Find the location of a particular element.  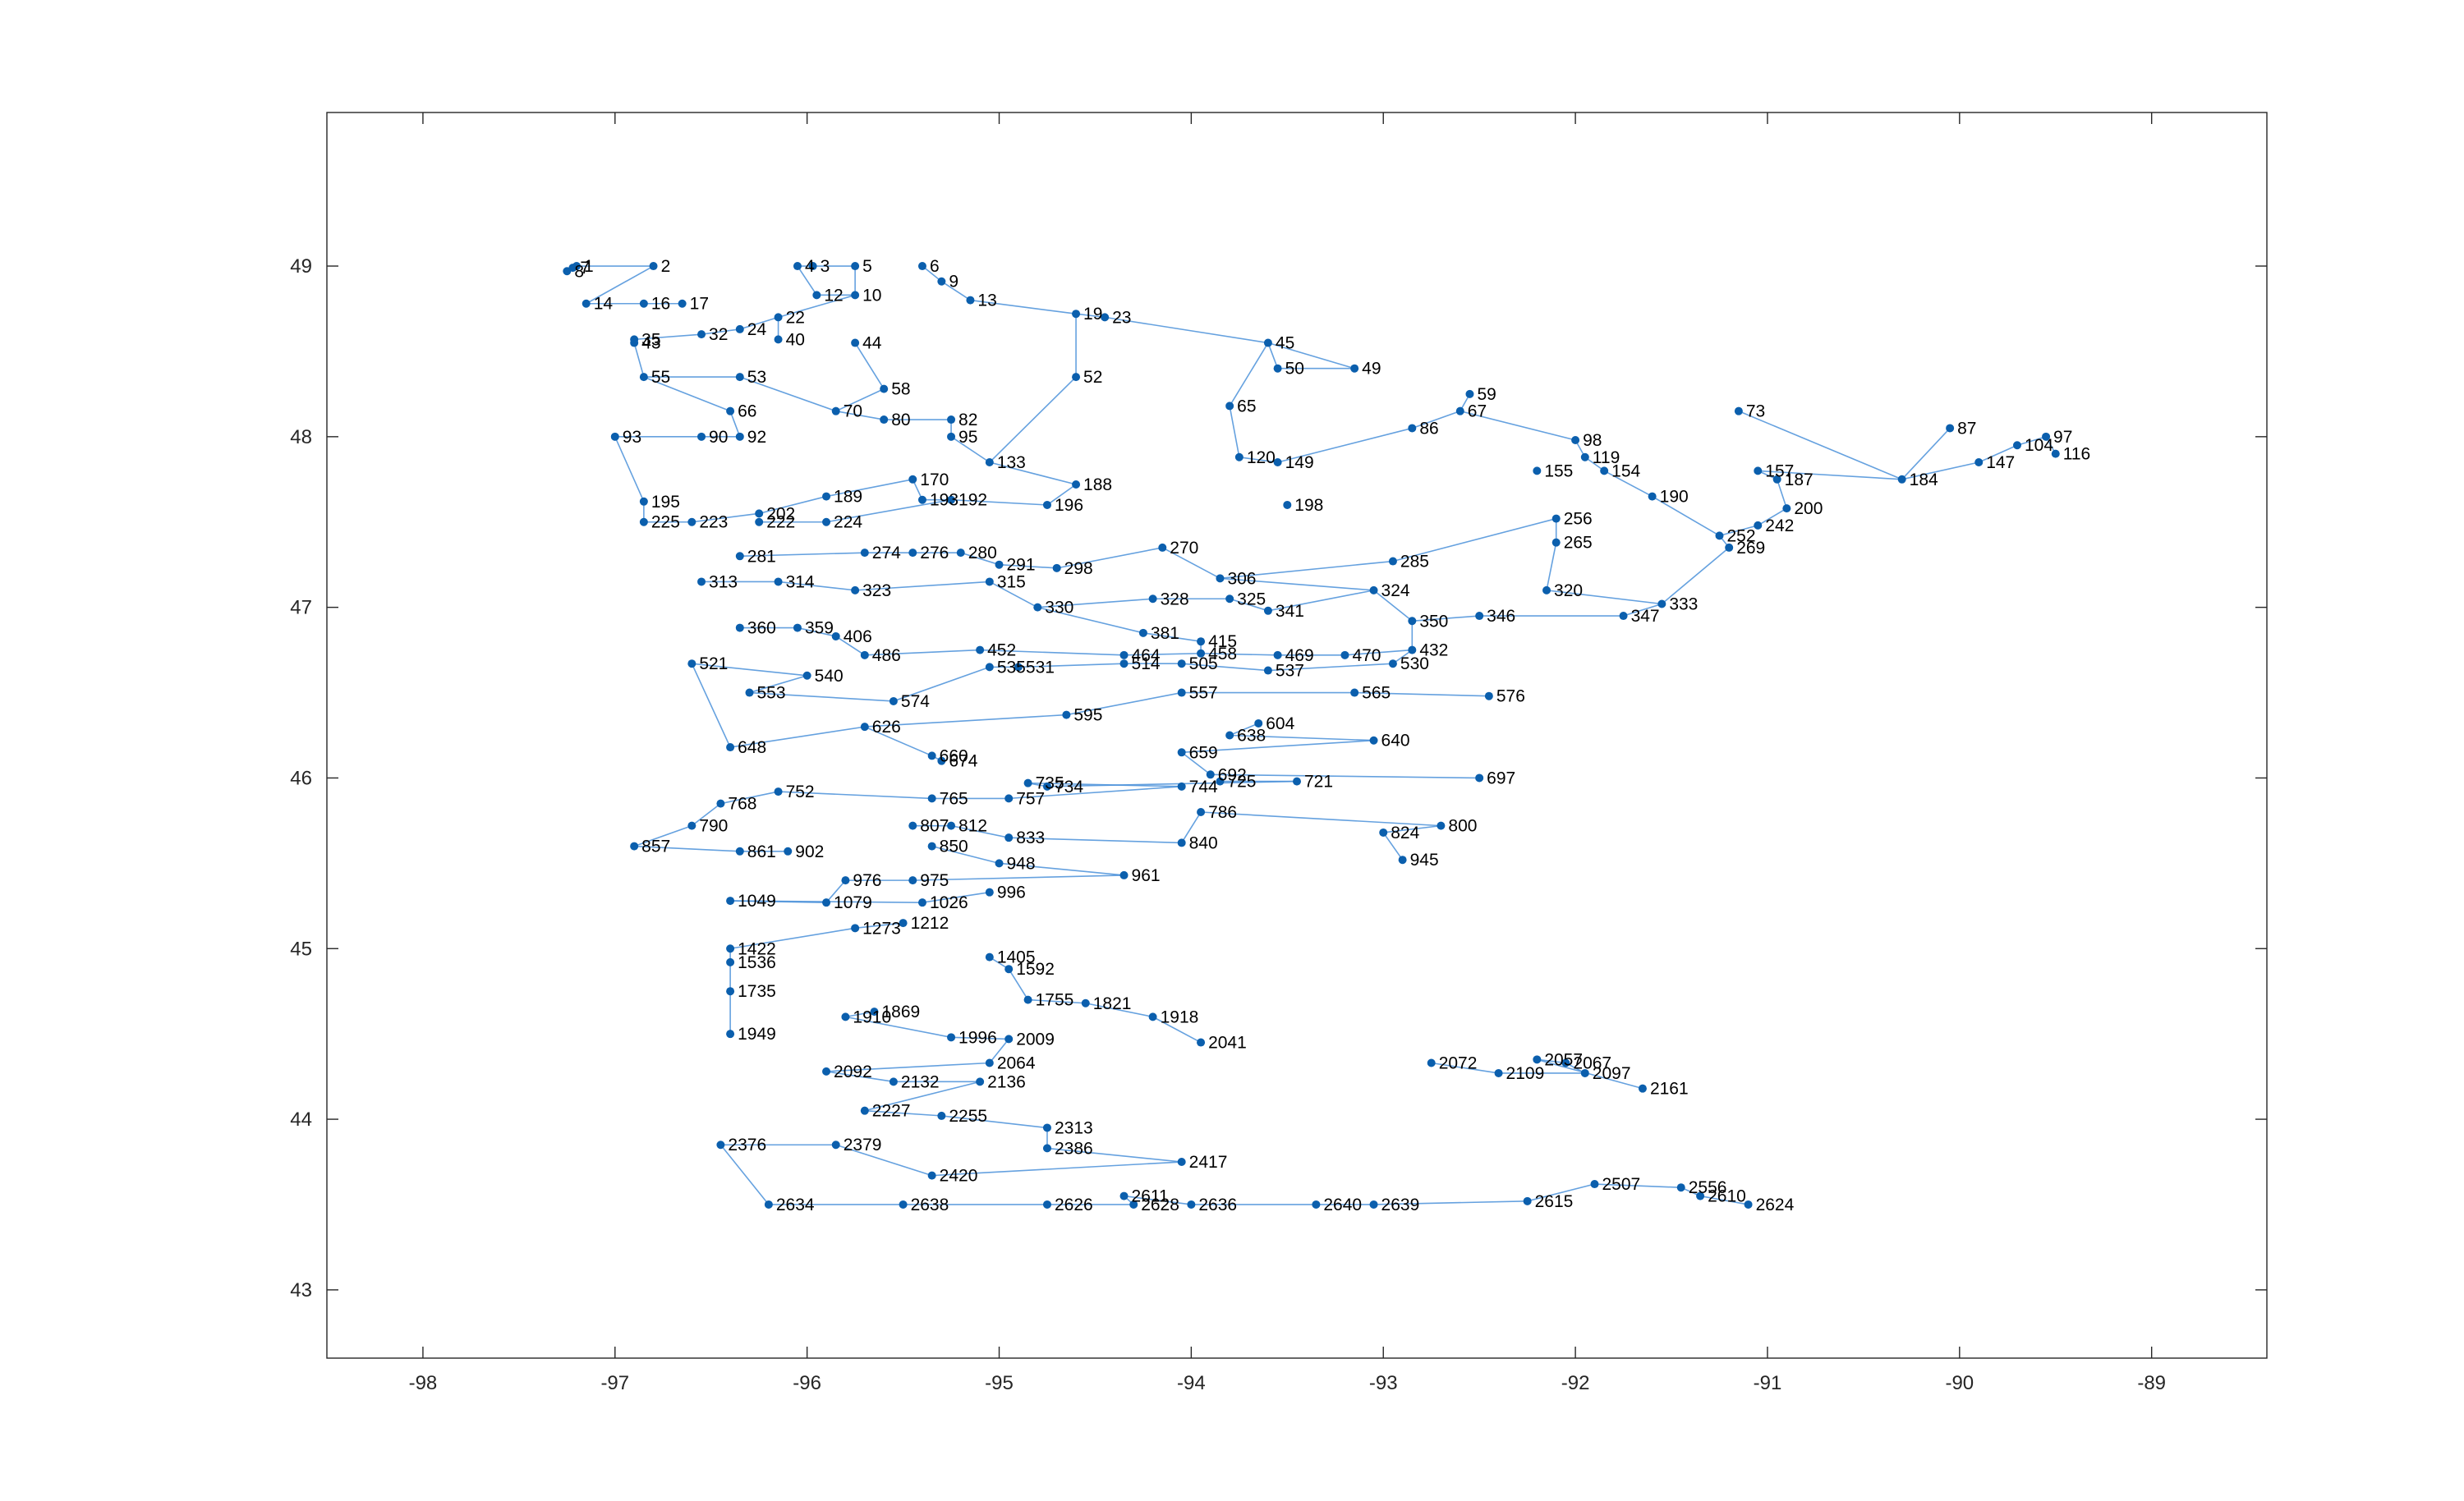

node-label-576: 576 is located at coordinates (1510, 696).